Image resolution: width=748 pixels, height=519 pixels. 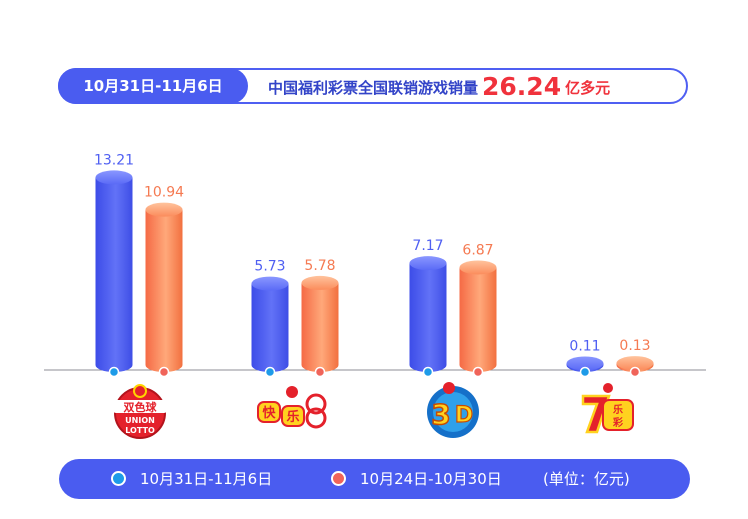 I want to click on legend-current-dot-icon, so click(x=118, y=478).